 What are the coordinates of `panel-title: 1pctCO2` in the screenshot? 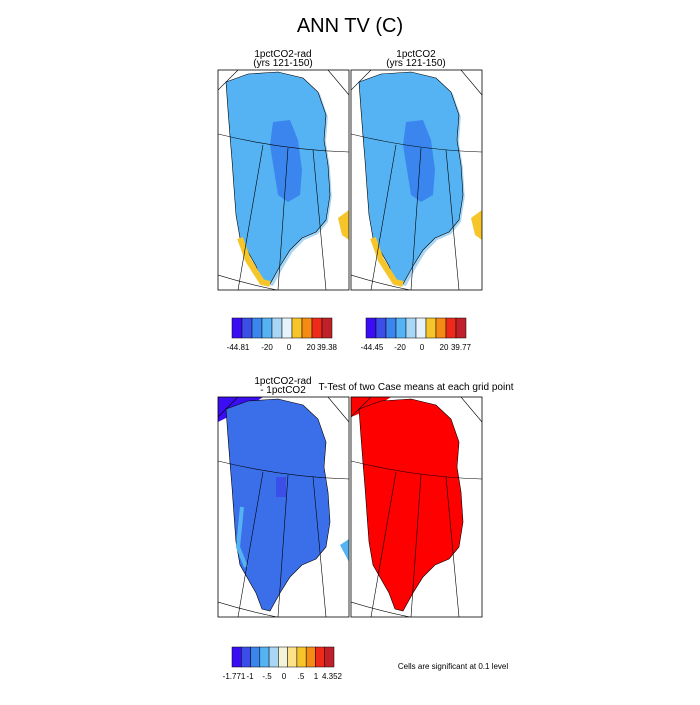 It's located at (416, 54).